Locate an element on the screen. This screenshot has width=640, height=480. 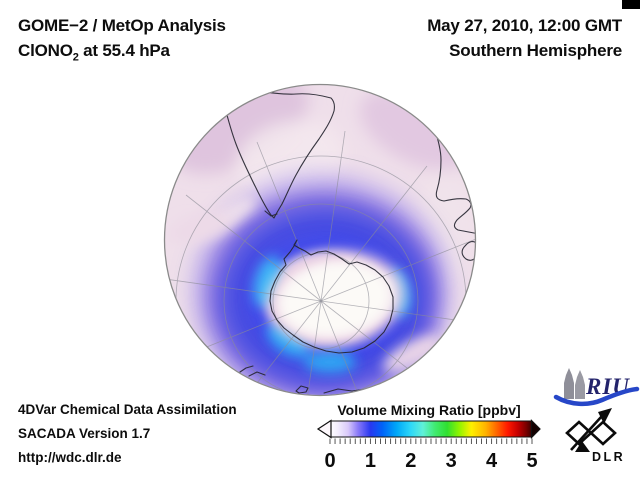
assimilation-credit-line: 4DVar Chemical Data Assimilation is located at coordinates (127, 409).